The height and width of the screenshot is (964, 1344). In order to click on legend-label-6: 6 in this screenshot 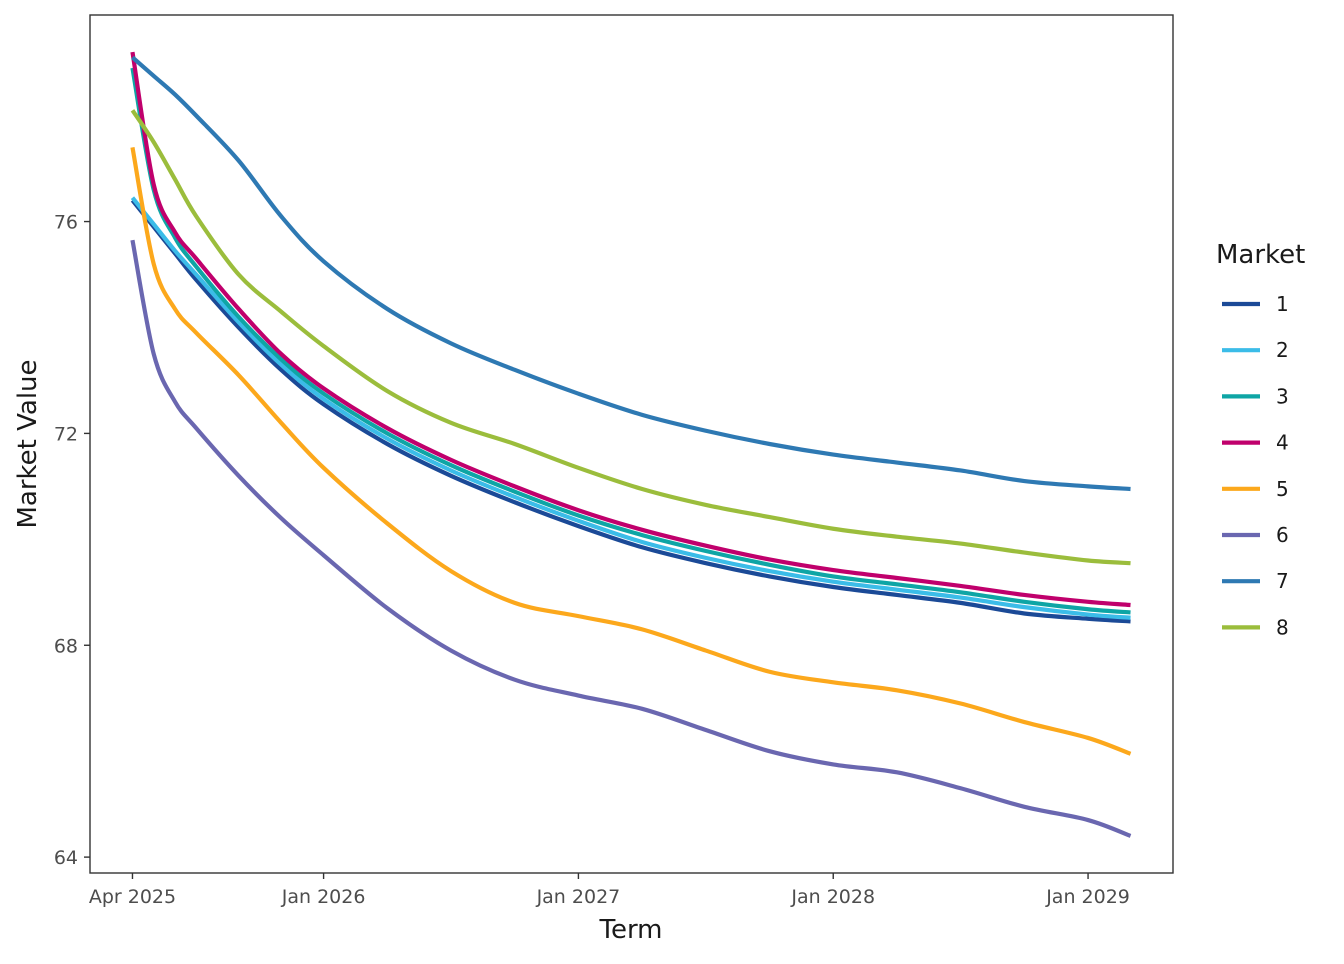, I will do `click(1282, 535)`.